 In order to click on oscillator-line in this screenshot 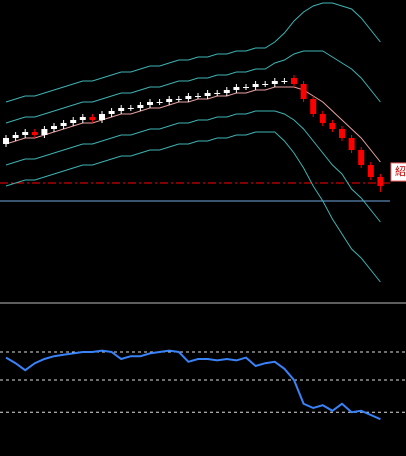, I will do `click(193, 385)`.